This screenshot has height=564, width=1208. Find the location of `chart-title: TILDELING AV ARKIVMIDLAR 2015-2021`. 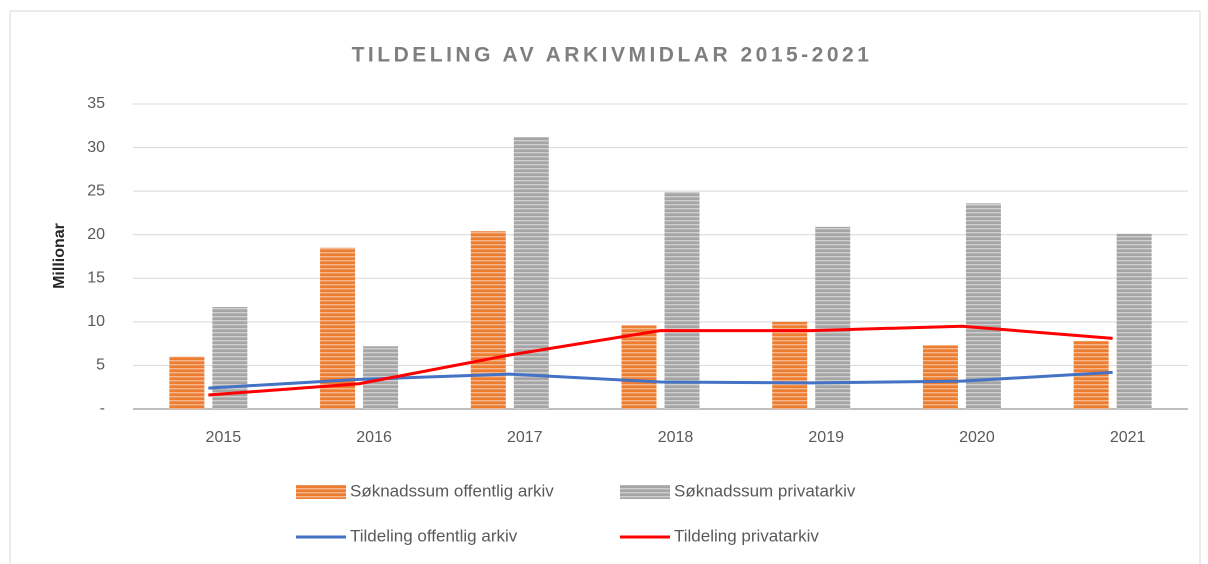

chart-title: TILDELING AV ARKIVMIDLAR 2015-2021 is located at coordinates (612, 55).